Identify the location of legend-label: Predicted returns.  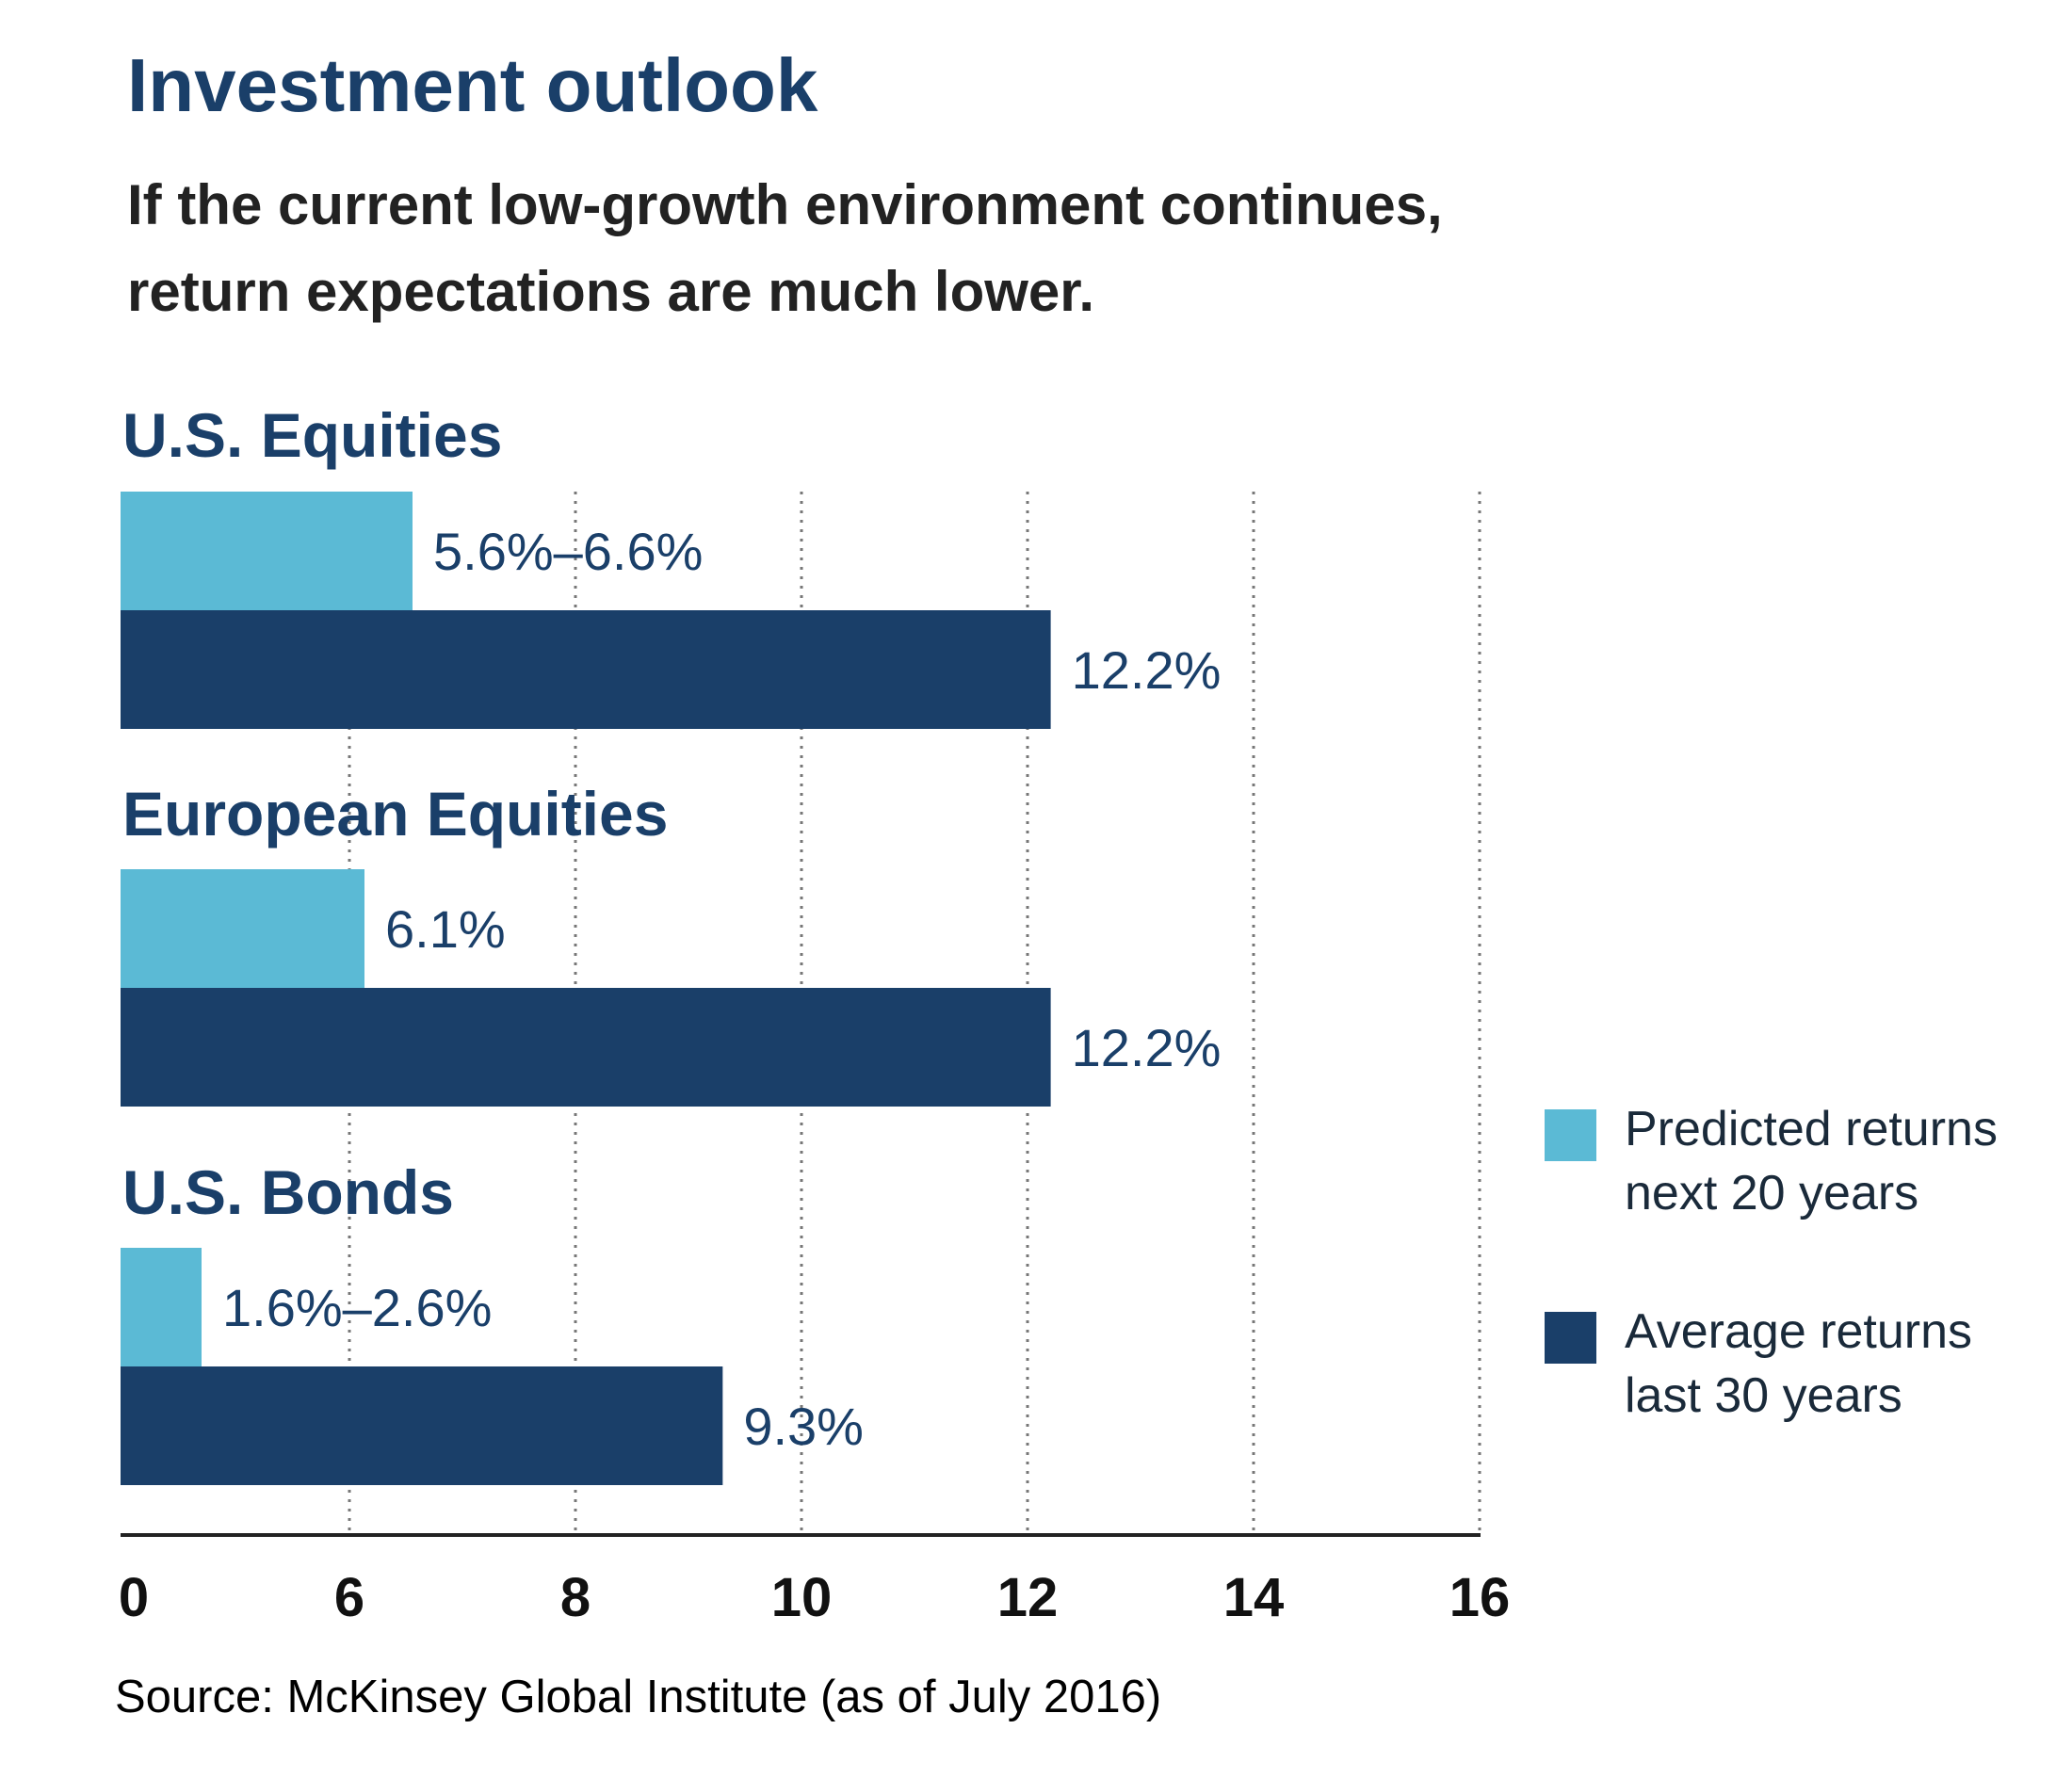
(1812, 1129).